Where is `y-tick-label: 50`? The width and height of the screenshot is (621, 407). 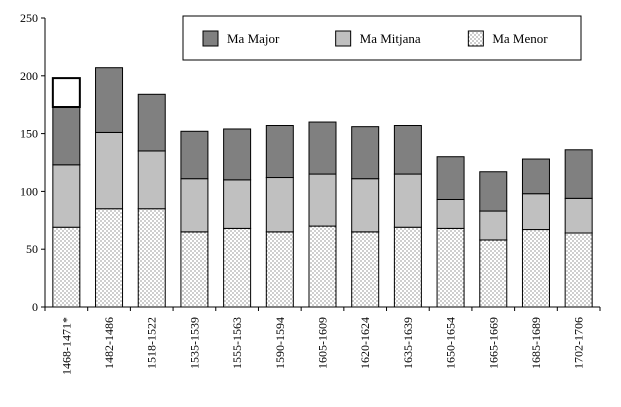 y-tick-label: 50 is located at coordinates (32, 249).